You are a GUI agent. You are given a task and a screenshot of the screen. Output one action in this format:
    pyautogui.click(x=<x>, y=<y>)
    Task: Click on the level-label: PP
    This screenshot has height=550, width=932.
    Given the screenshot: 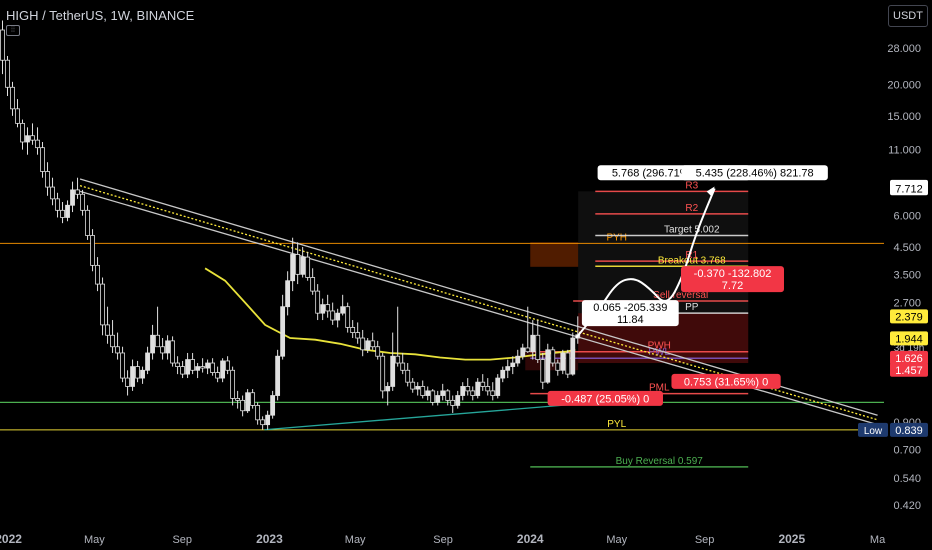 What is the action you would take?
    pyautogui.click(x=692, y=307)
    